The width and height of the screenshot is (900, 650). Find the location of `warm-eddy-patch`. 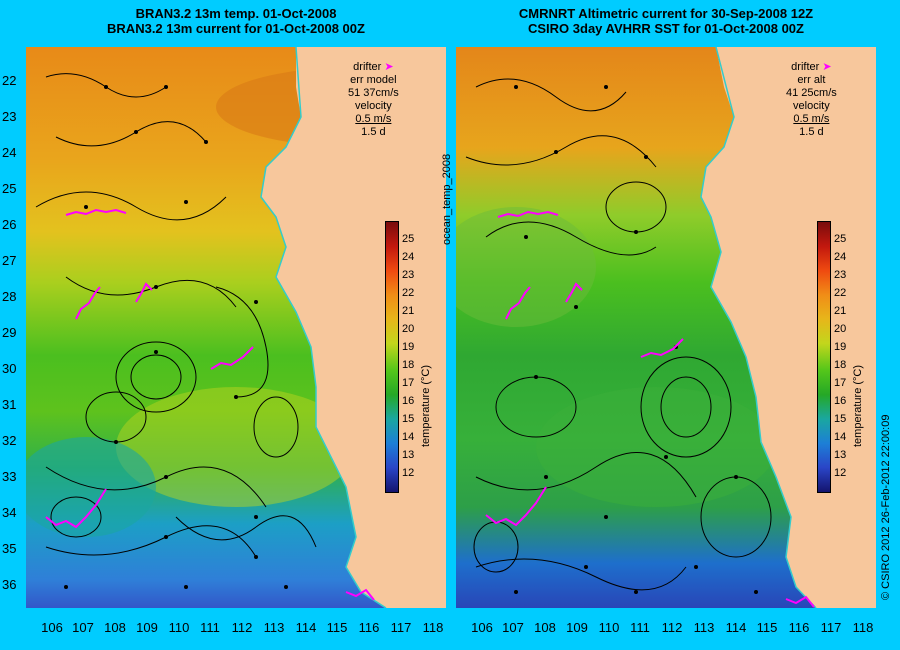

warm-eddy-patch is located at coordinates (236, 447).